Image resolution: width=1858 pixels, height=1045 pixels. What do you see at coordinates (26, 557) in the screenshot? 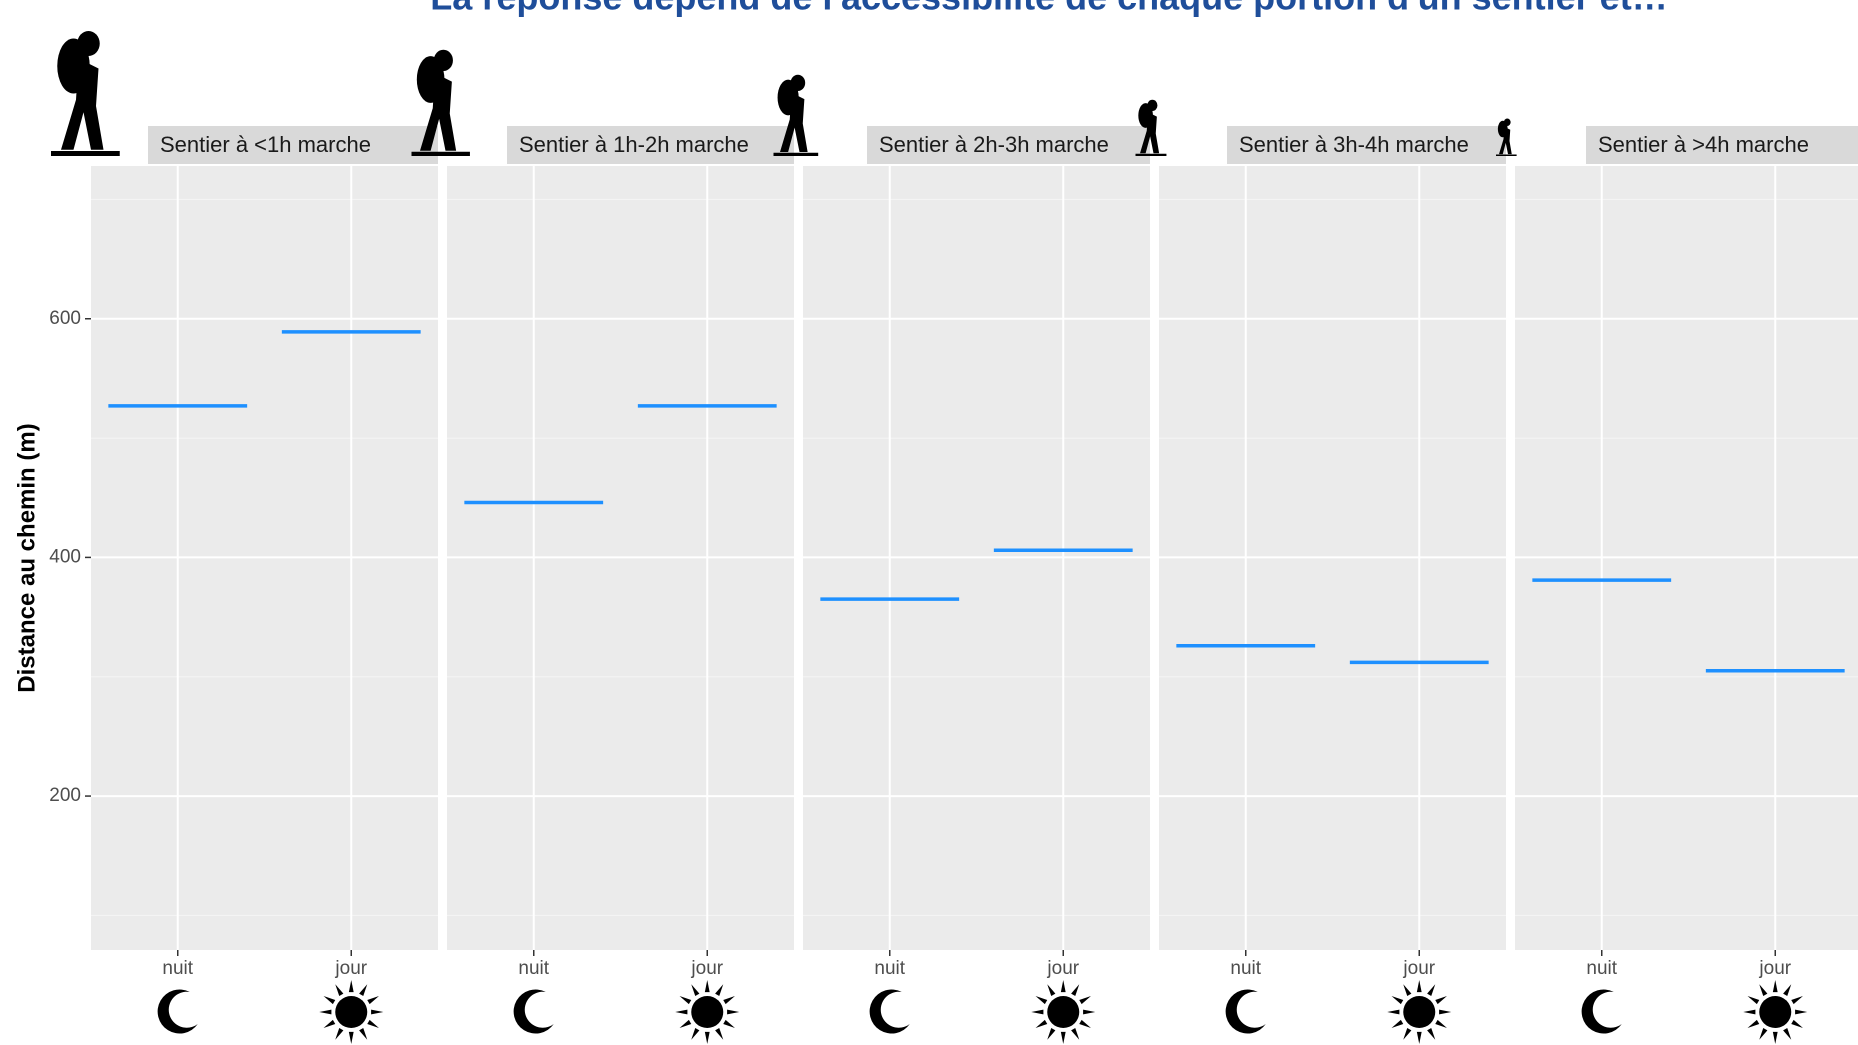
I see `y-axis-label: Distance au chemin (m)` at bounding box center [26, 557].